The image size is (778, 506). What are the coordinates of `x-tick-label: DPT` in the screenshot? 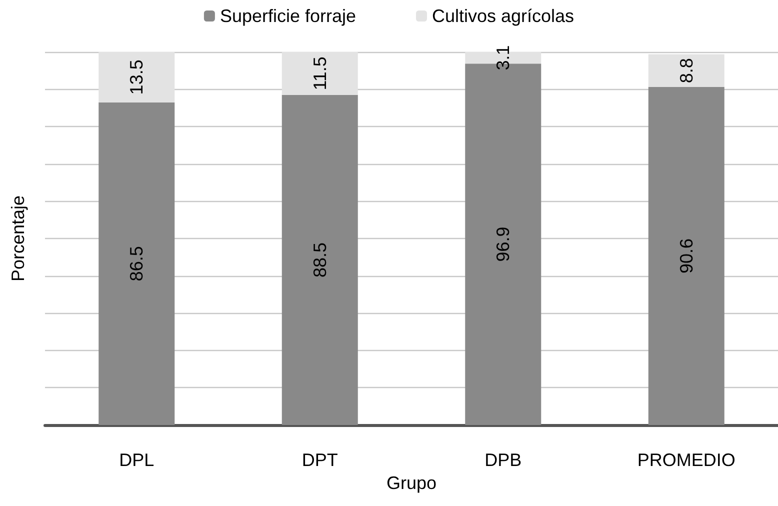 It's located at (320, 460).